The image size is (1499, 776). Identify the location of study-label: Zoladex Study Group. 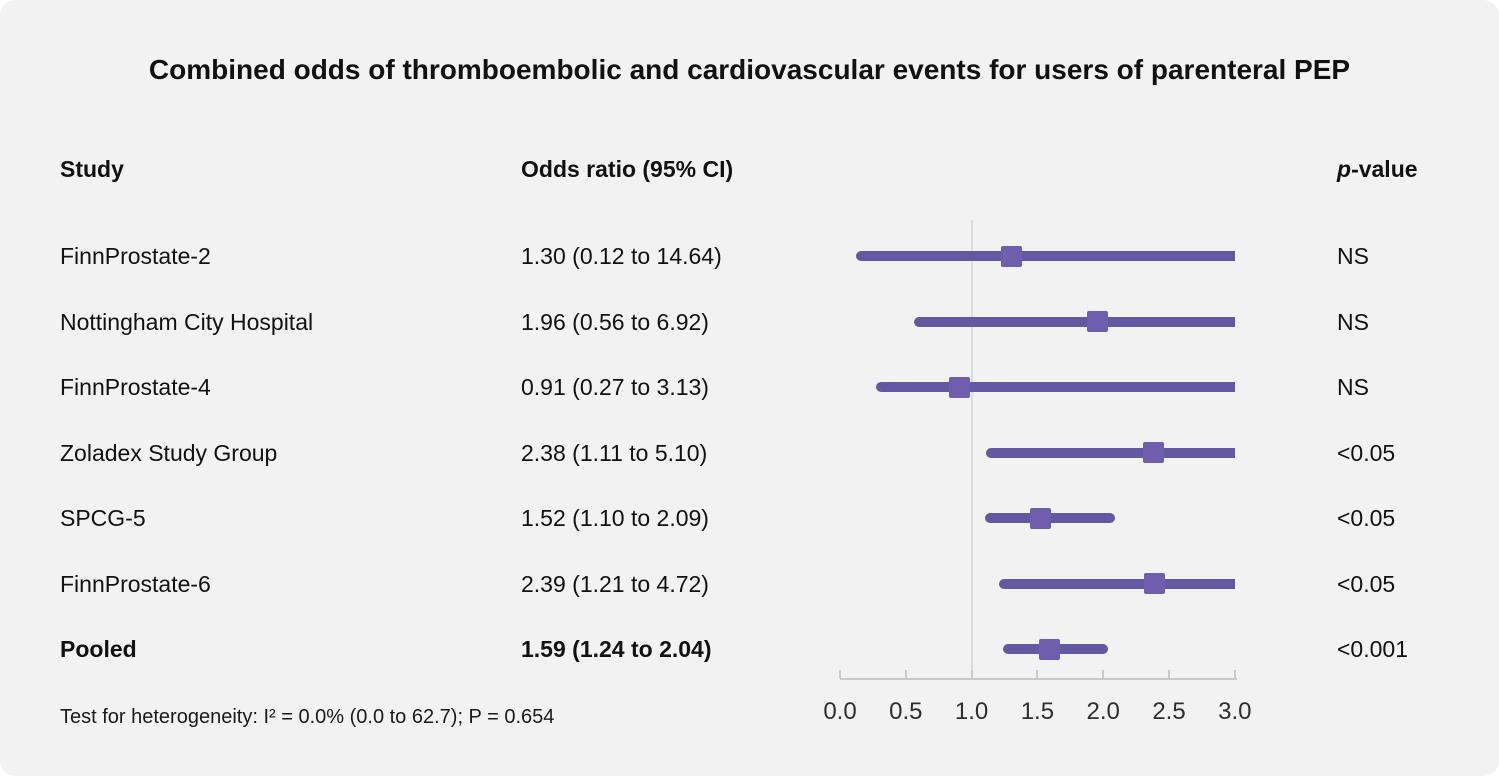
(169, 452).